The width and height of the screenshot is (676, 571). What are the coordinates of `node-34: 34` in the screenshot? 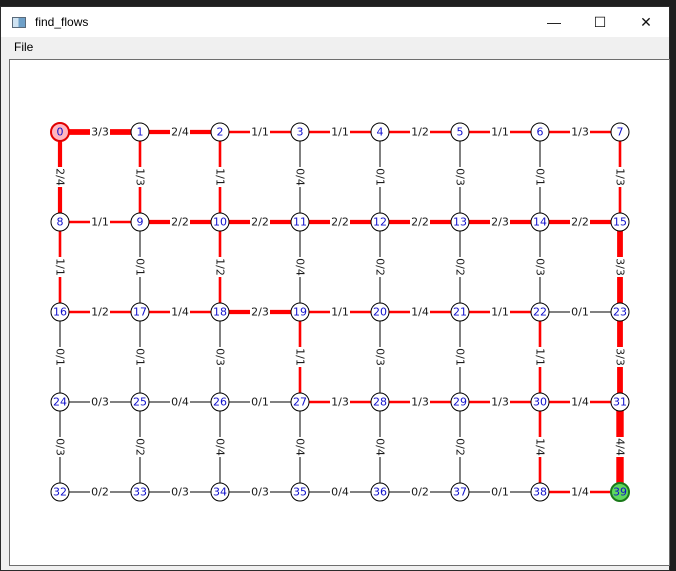 It's located at (220, 492).